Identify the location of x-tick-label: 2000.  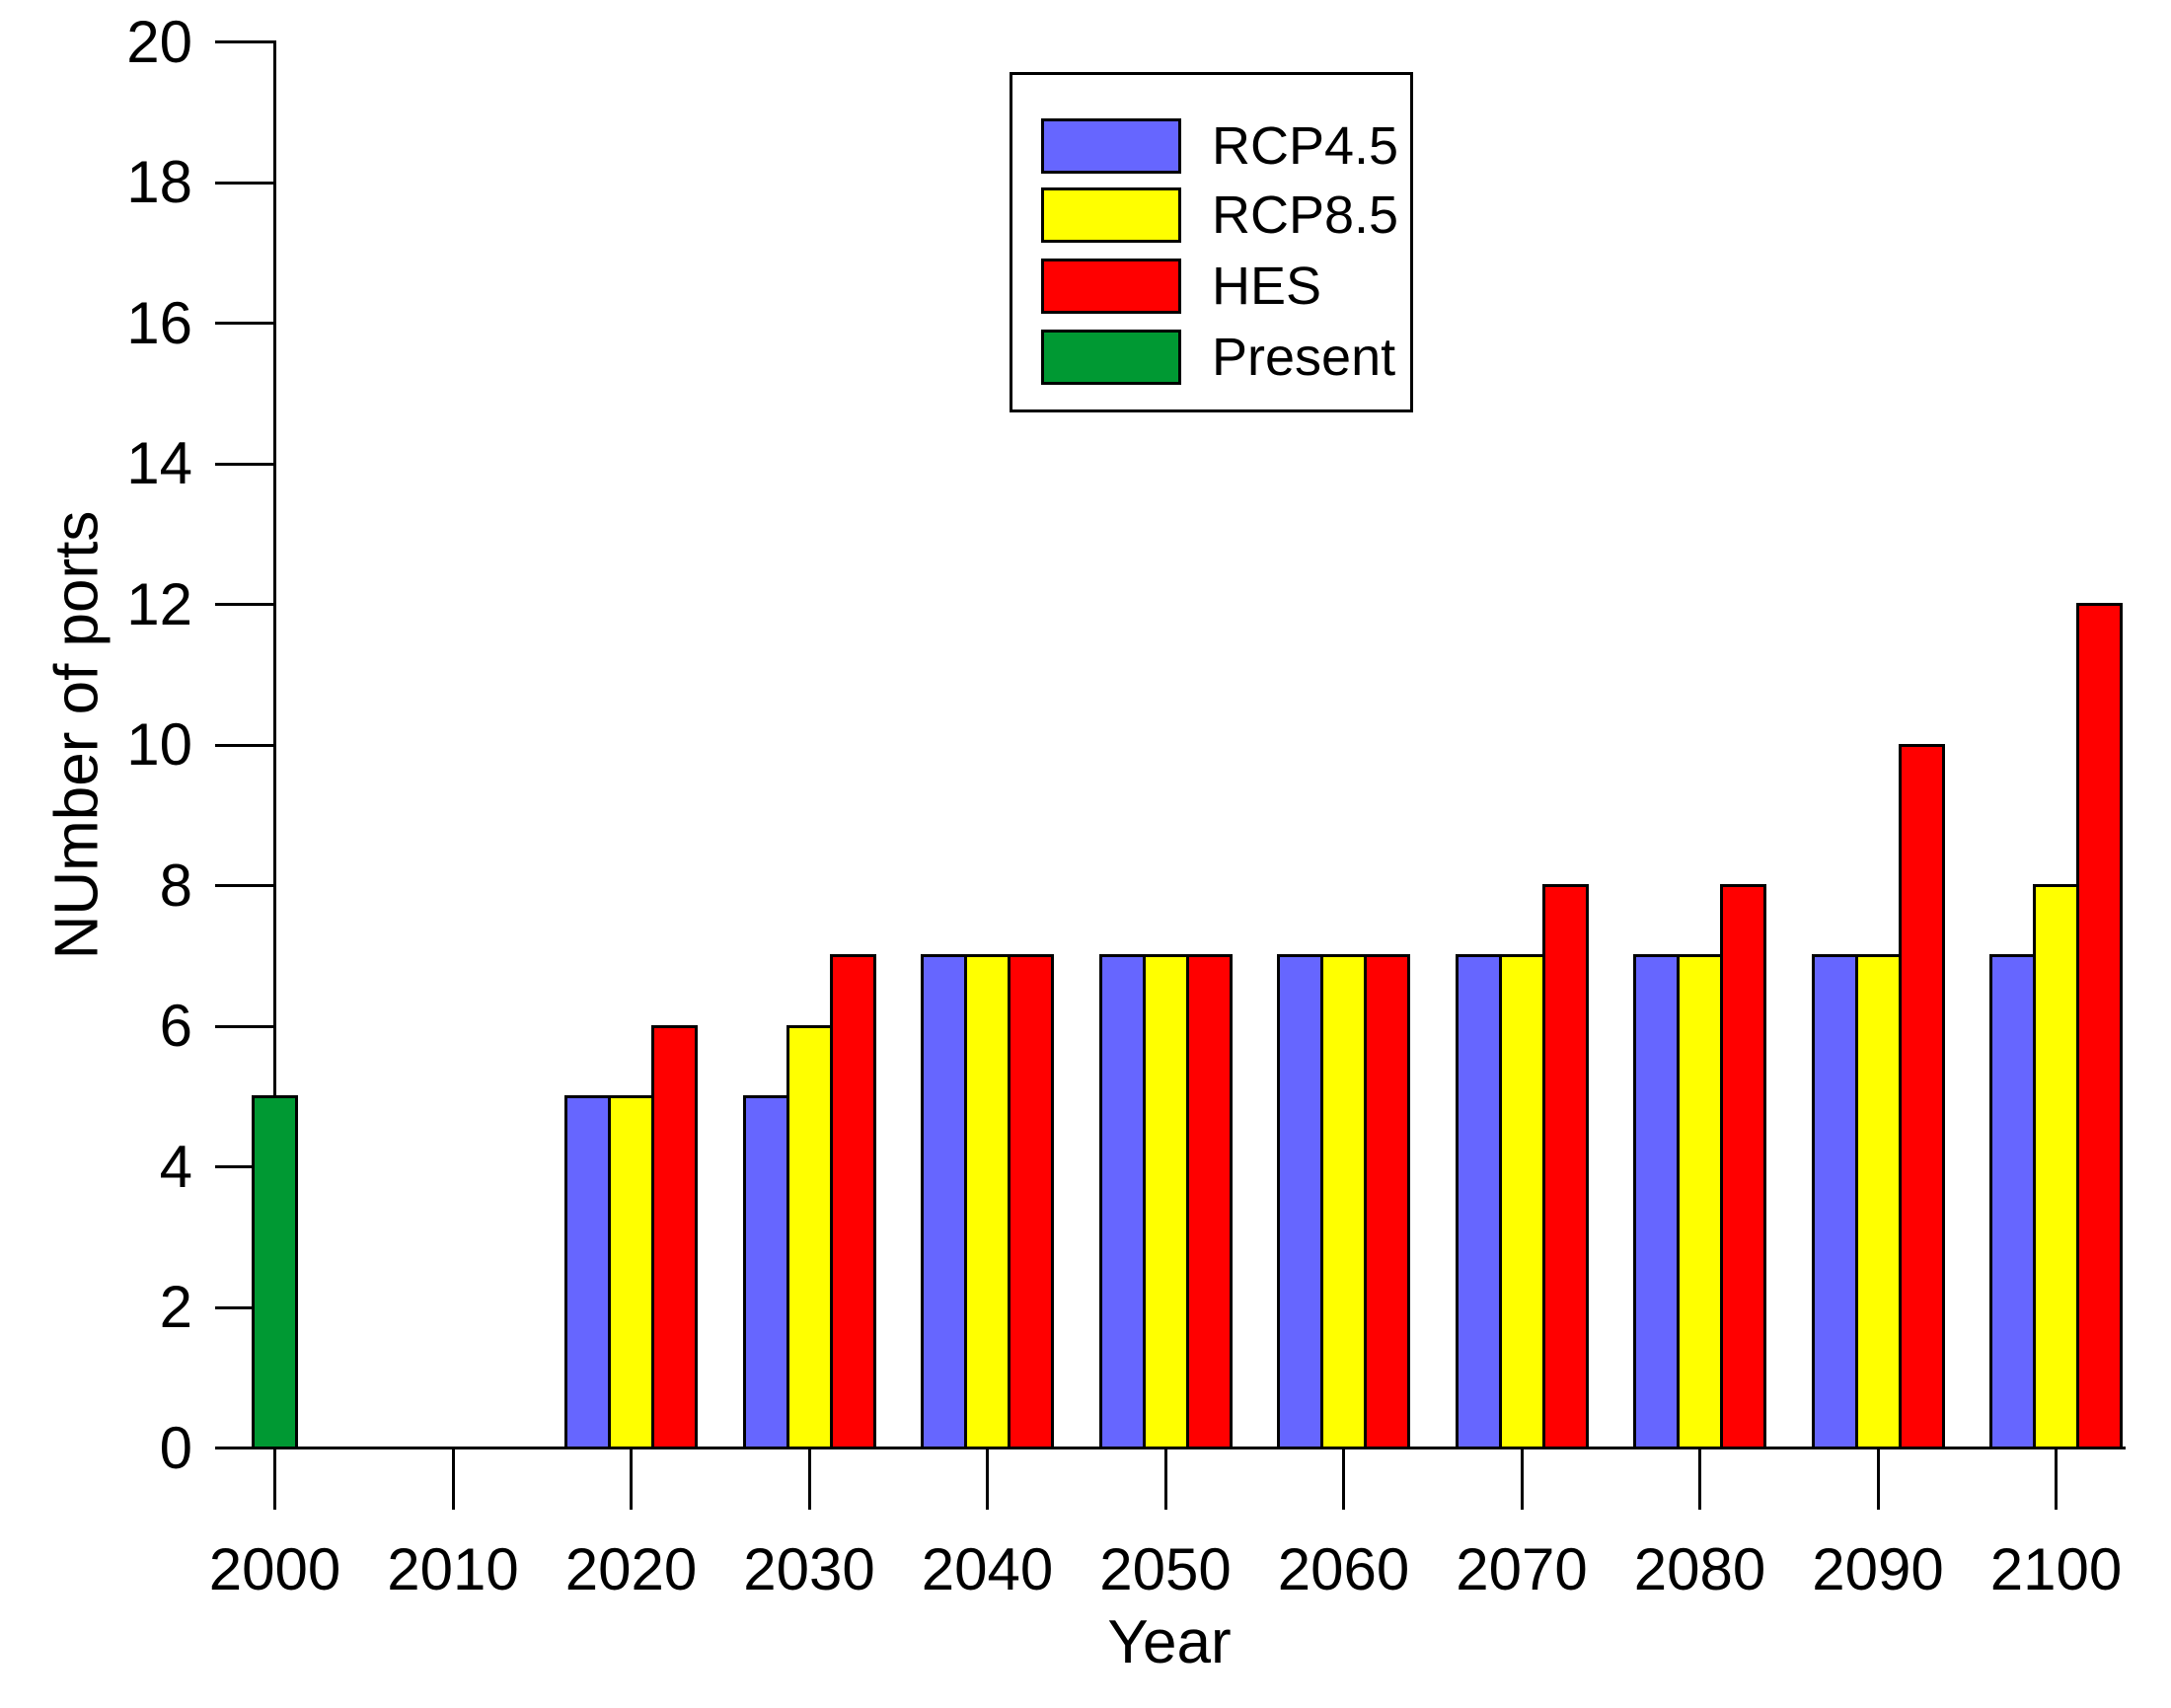
(274, 1569).